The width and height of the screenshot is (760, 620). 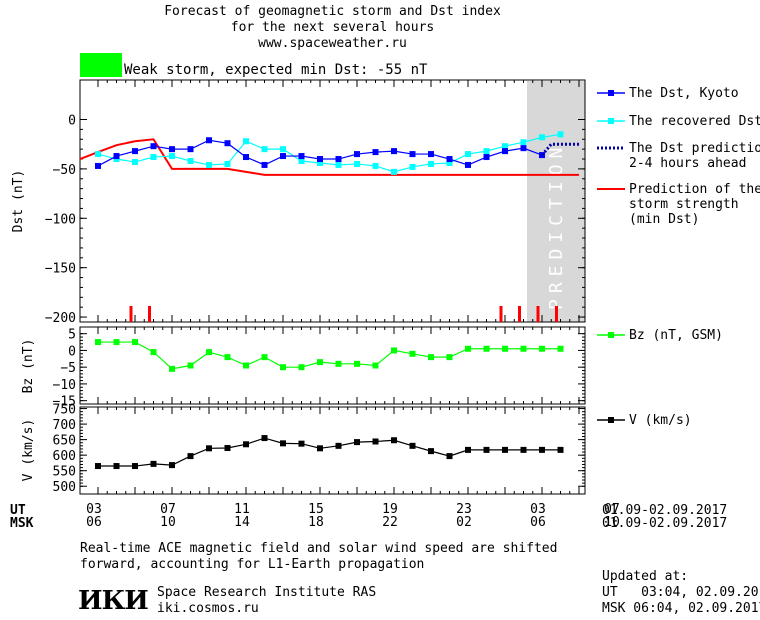 What do you see at coordinates (113, 601) in the screenshot?
I see `iki-logo: ИКИ` at bounding box center [113, 601].